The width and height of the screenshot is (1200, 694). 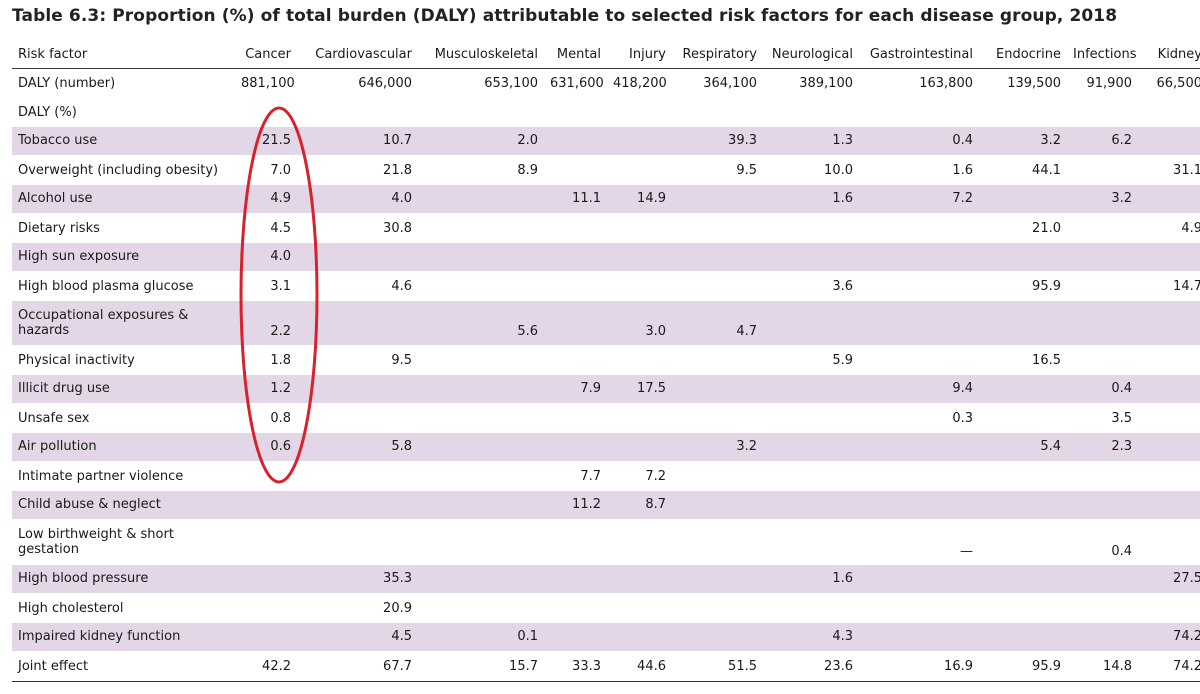 What do you see at coordinates (1046, 170) in the screenshot?
I see `cell-endocrine: 44.1` at bounding box center [1046, 170].